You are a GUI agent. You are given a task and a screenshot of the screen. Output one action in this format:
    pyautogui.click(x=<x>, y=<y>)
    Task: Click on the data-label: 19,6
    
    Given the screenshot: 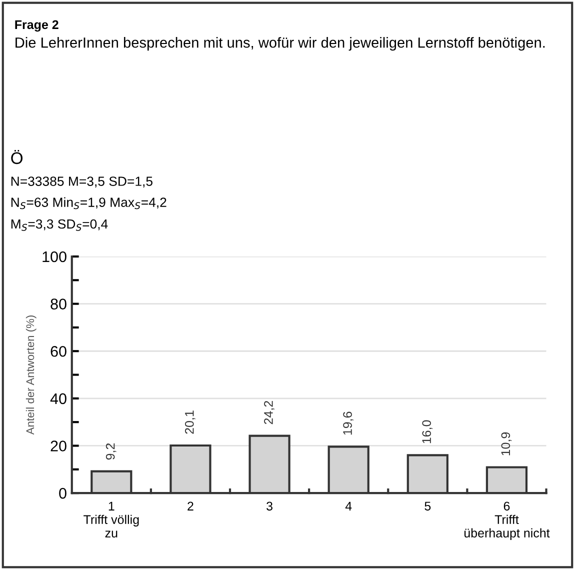 What is the action you would take?
    pyautogui.click(x=348, y=423)
    